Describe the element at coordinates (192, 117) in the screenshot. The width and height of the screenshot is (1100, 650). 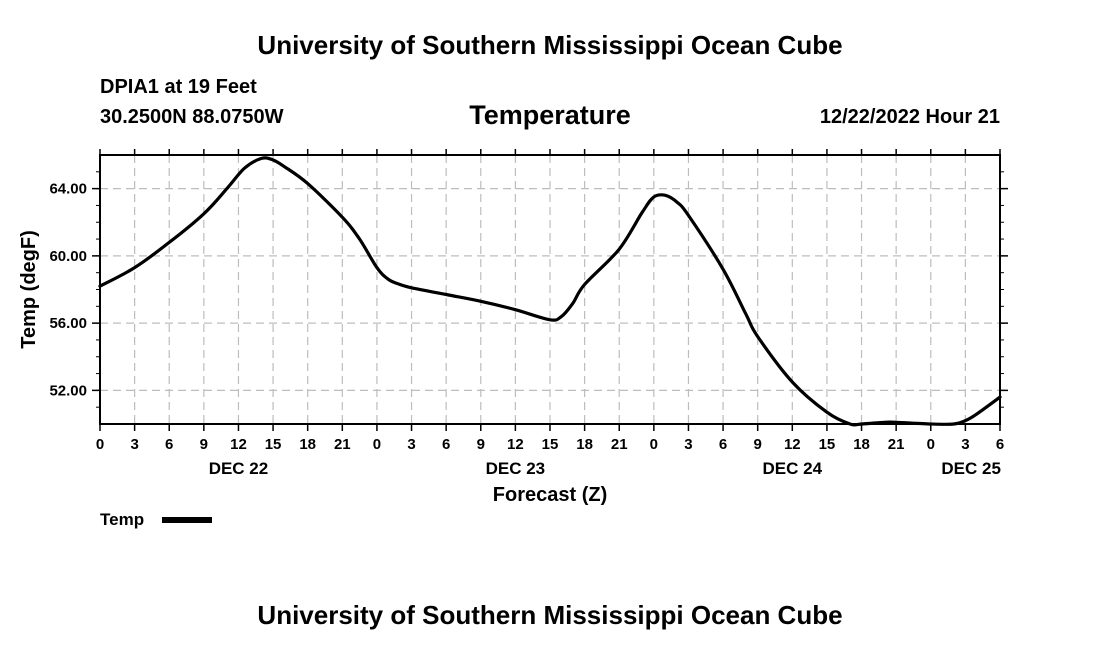
I see `station-coordinates: 30.2500N 88.0750W` at that location.